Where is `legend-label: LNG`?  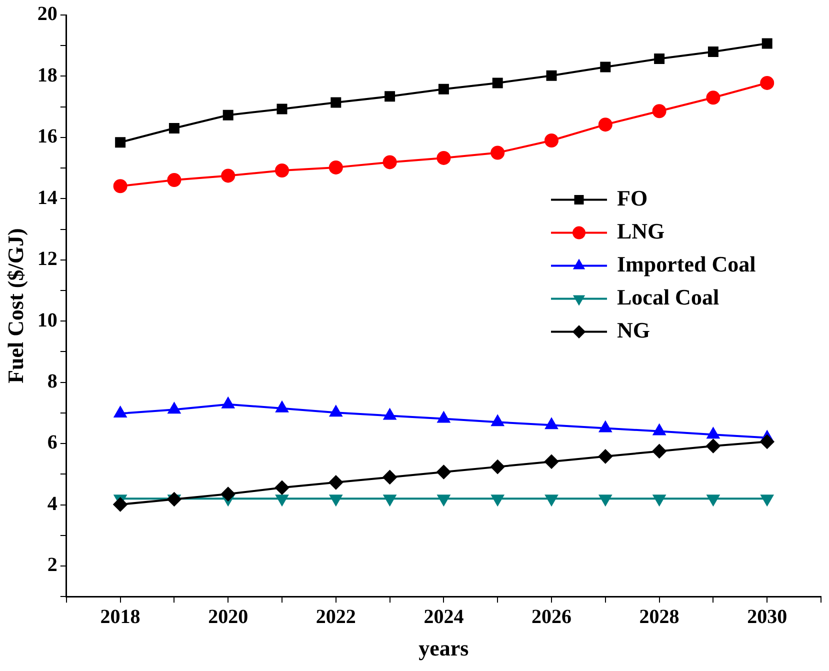
legend-label: LNG is located at coordinates (641, 231).